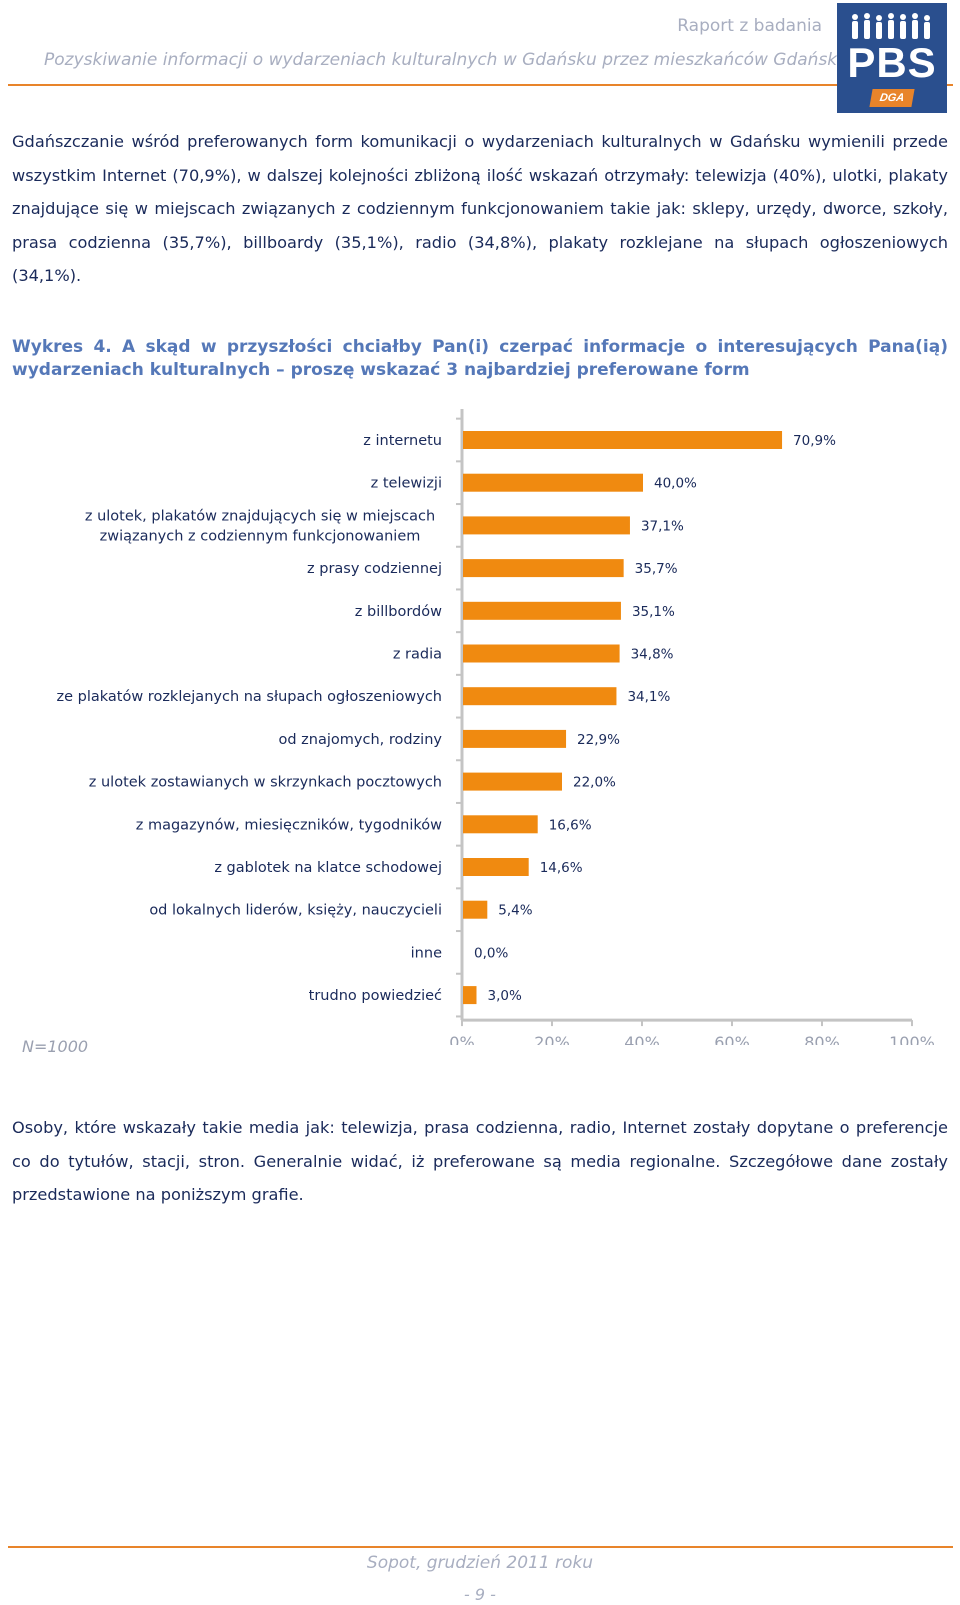 The width and height of the screenshot is (960, 1605). What do you see at coordinates (289, 825) in the screenshot?
I see `category-label: z magazynów, miesięczników, tygodników` at bounding box center [289, 825].